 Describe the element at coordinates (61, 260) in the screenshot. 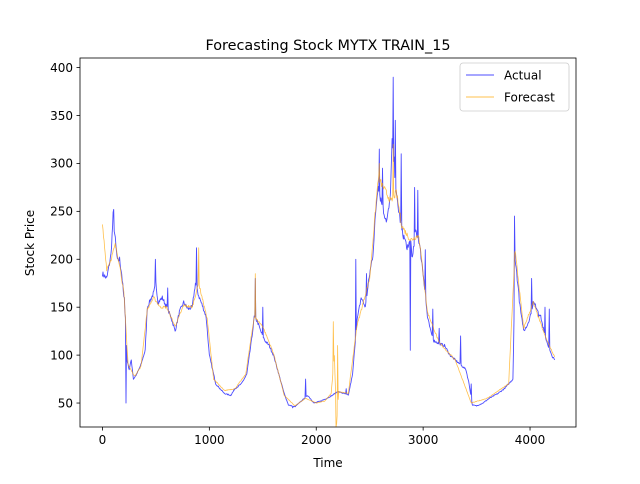

I see `y-tick-label: 200` at that location.